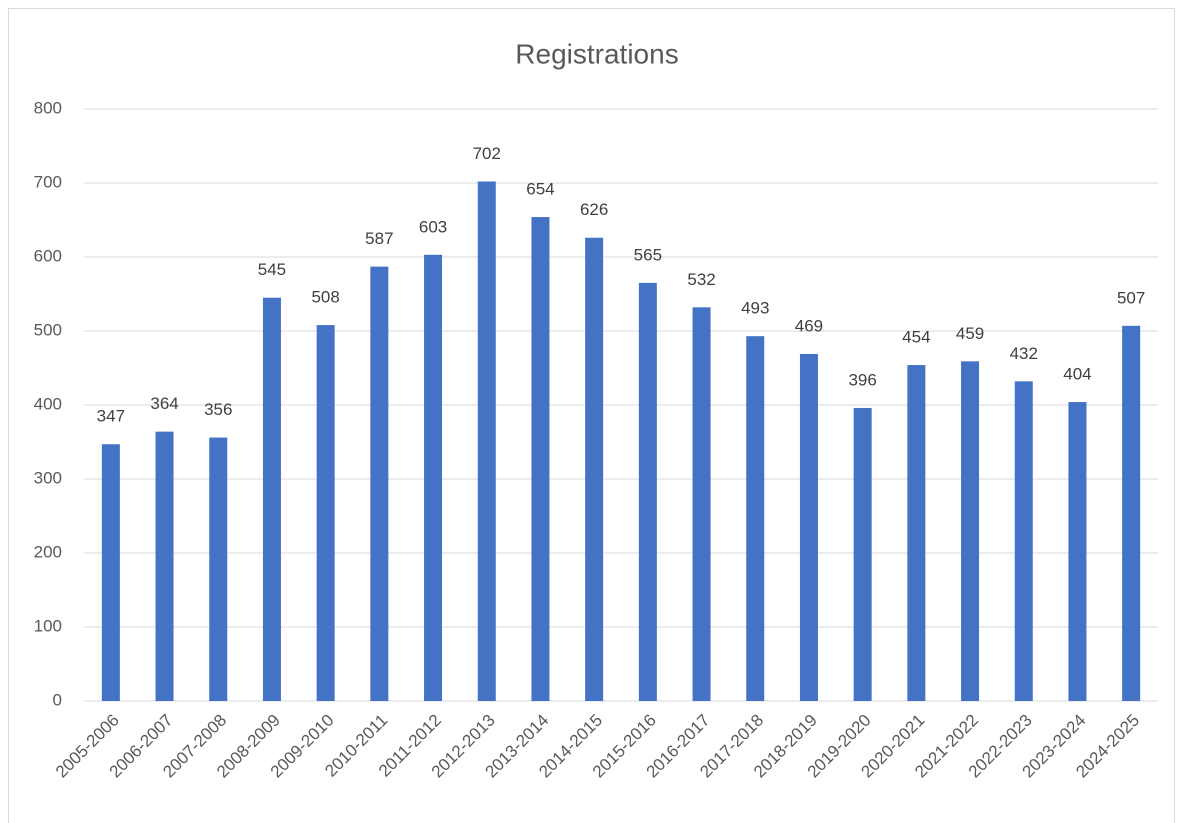  I want to click on y-tick-label: 200, so click(48, 551).